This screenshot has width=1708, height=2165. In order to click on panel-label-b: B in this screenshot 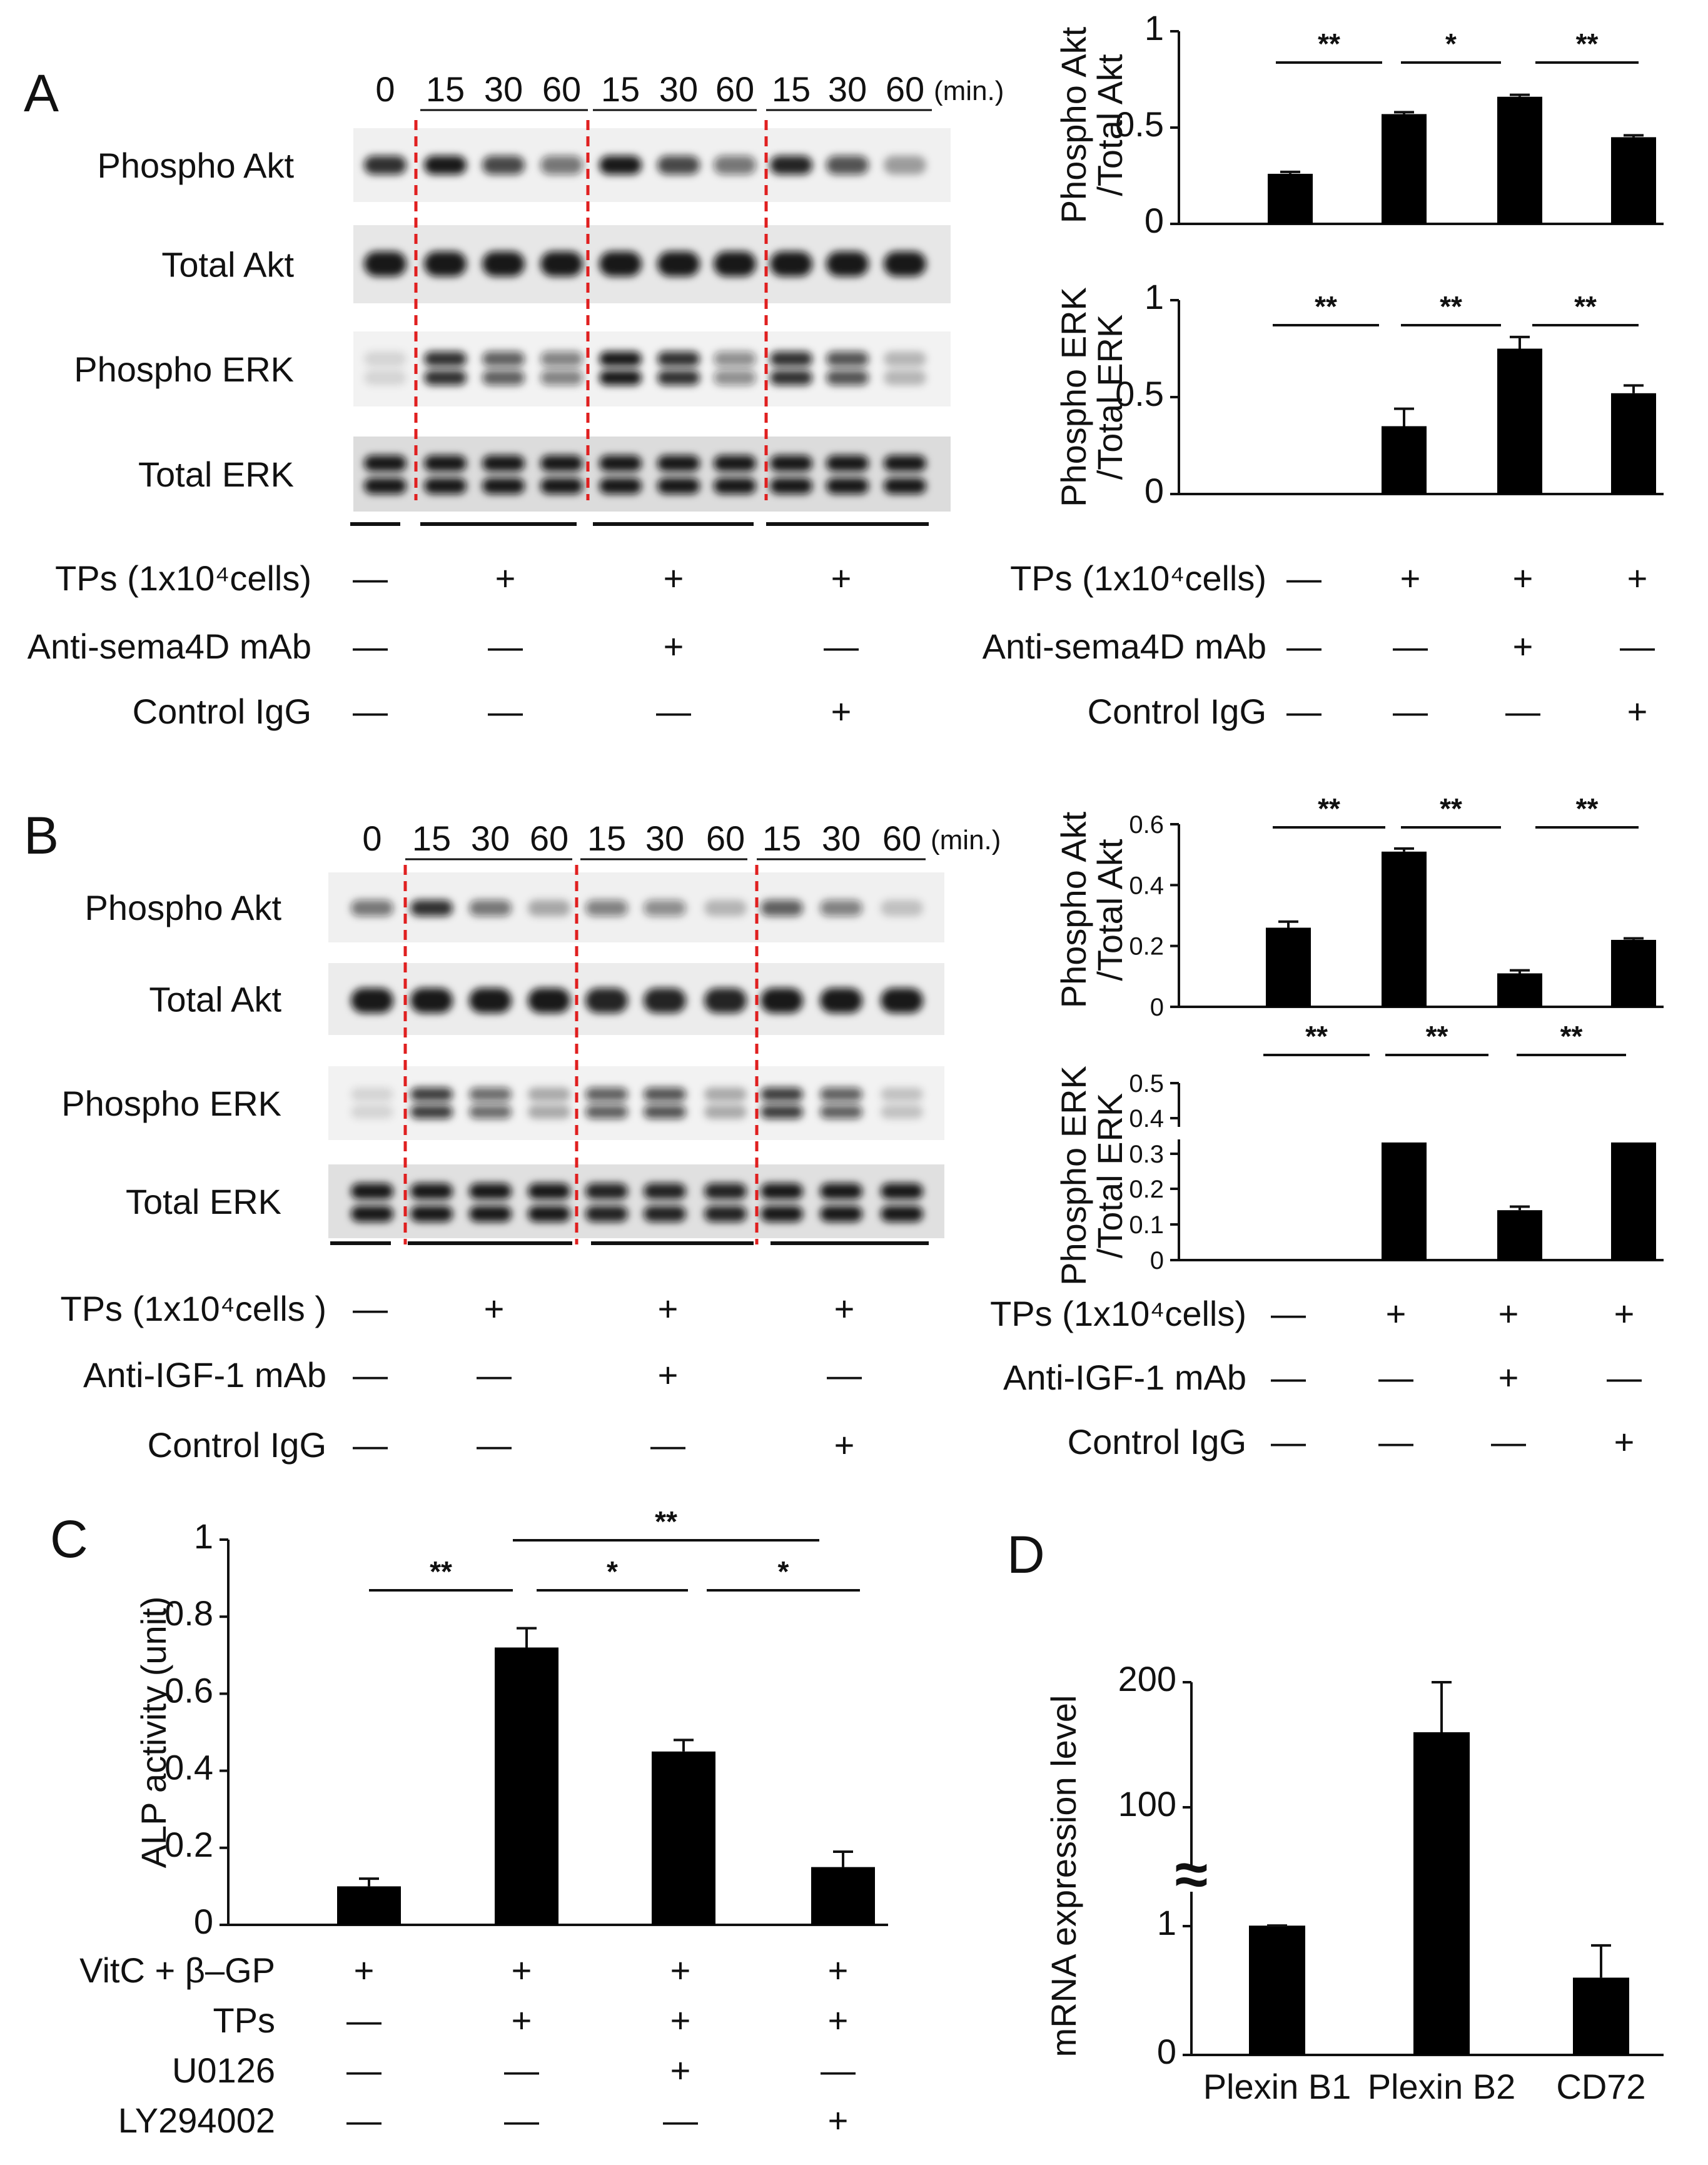, I will do `click(41, 836)`.